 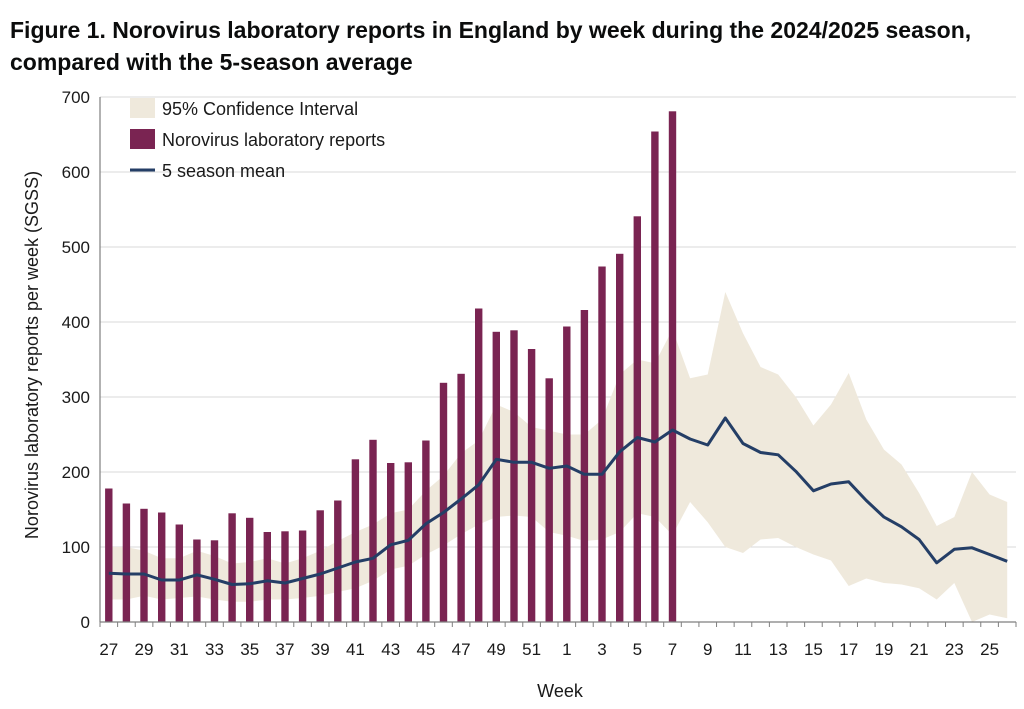 I want to click on x-tick-label: 25, so click(x=989, y=649).